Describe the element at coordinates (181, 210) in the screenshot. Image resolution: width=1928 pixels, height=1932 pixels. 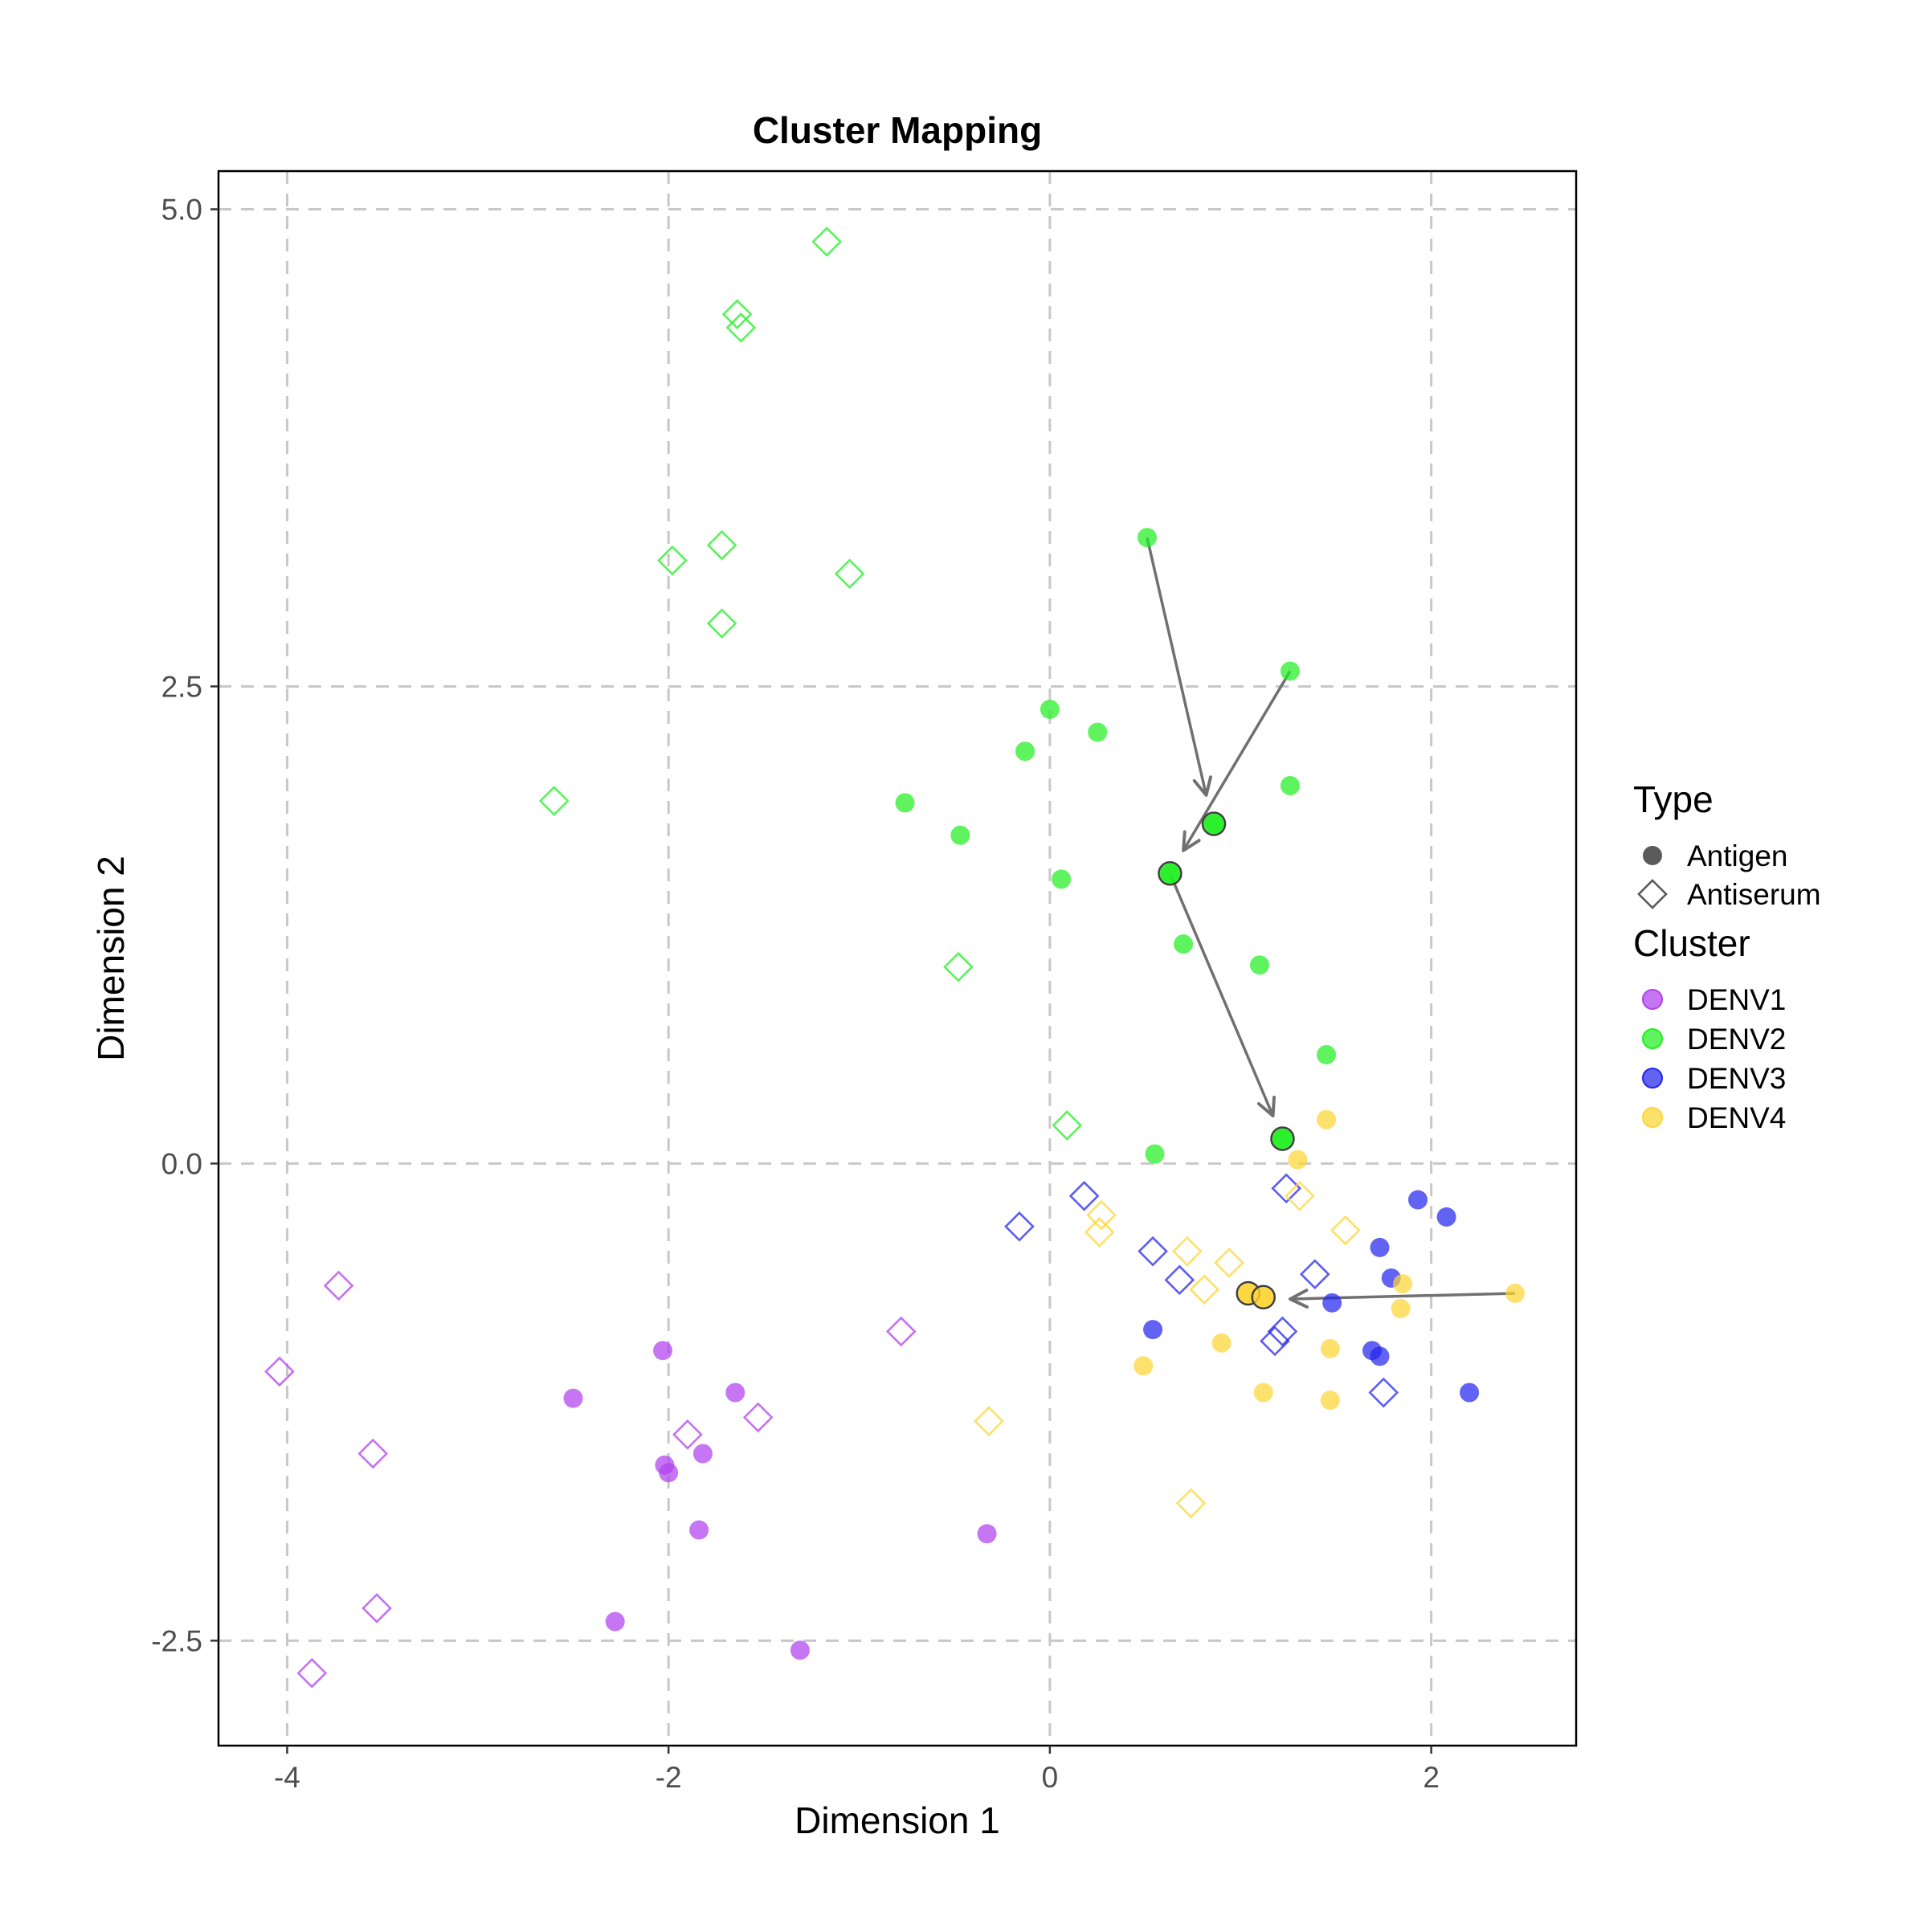
I see `y-tick-label: 5.0` at that location.